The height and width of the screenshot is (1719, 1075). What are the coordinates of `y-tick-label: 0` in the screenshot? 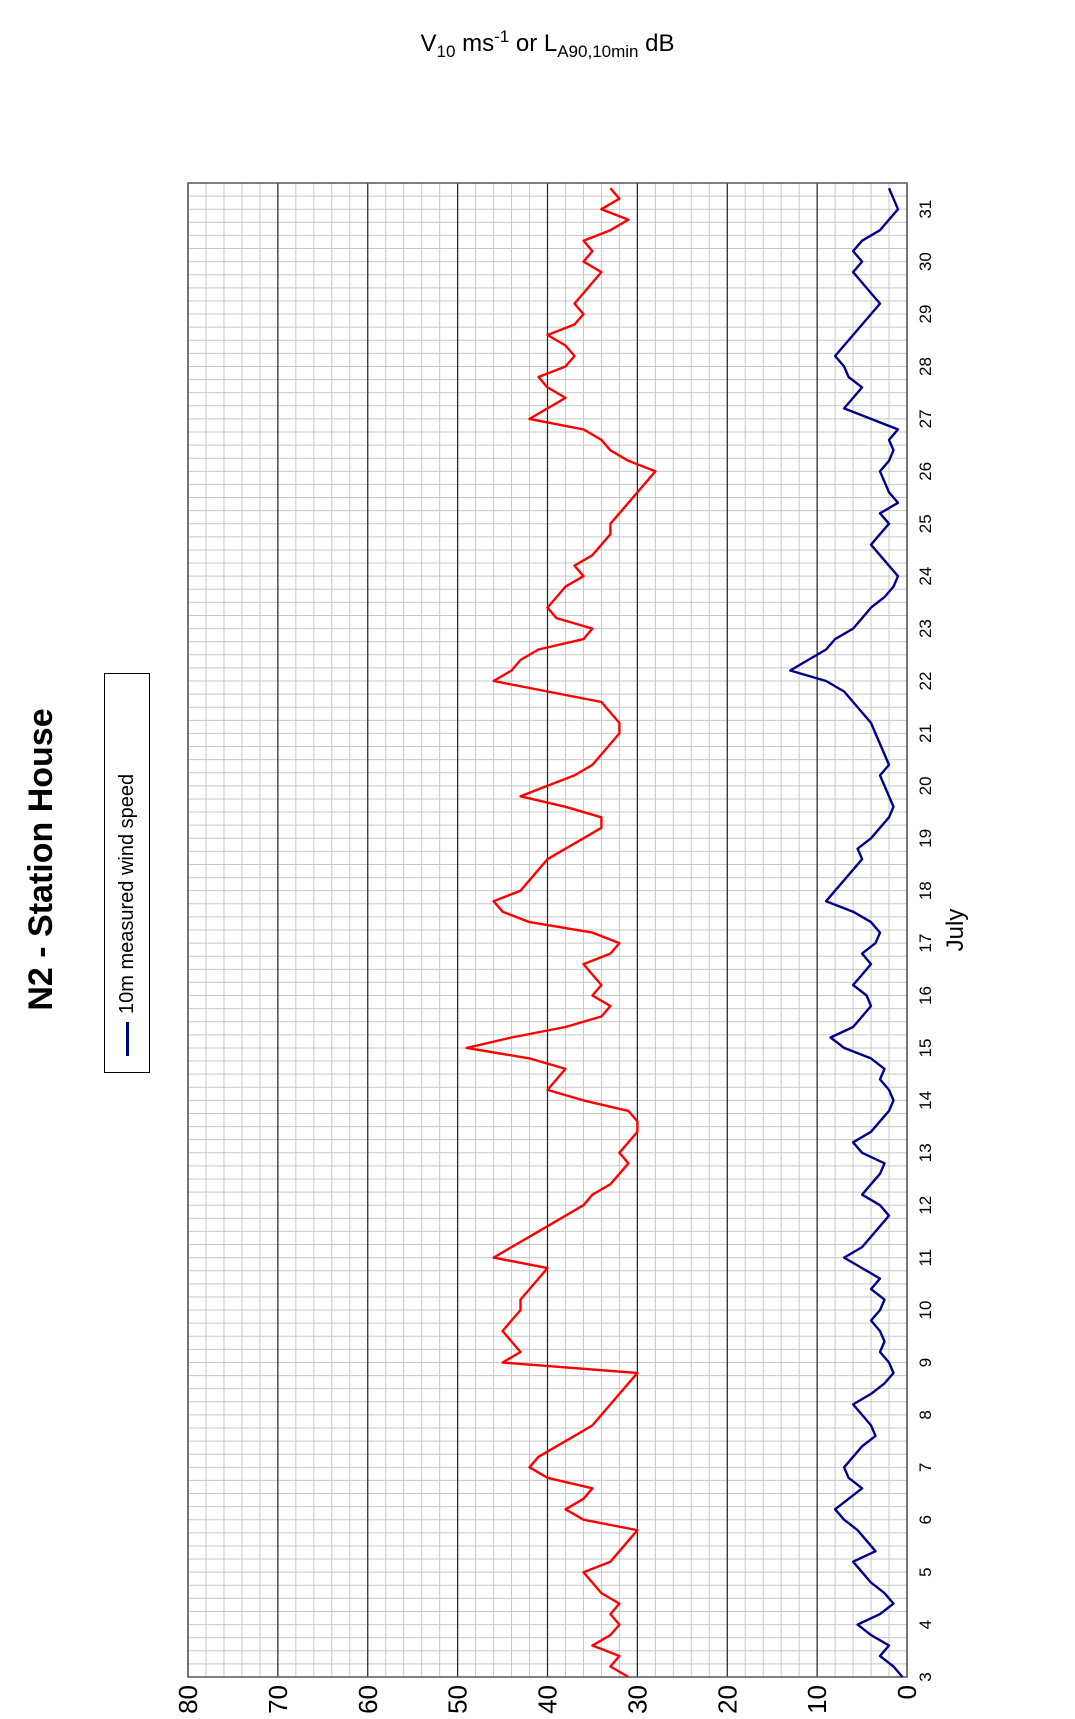 It's located at (907, 1692).